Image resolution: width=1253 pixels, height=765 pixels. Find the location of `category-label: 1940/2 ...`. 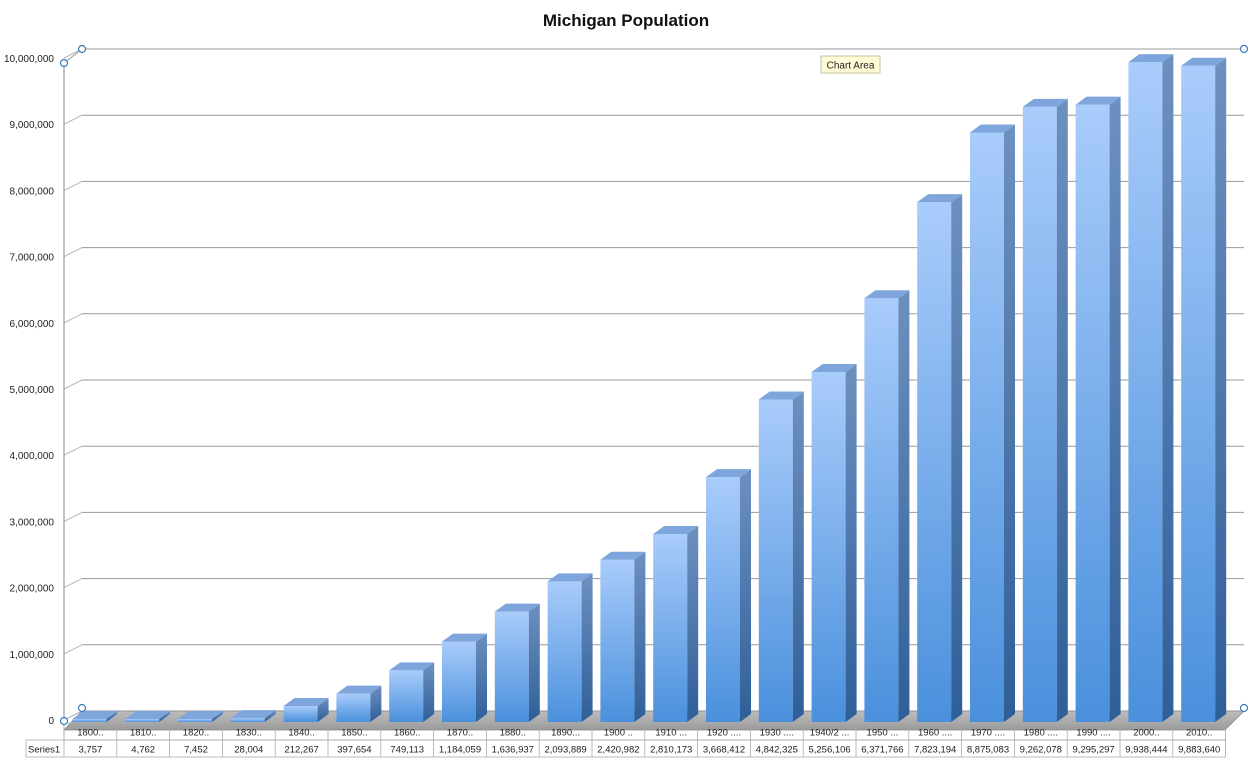

category-label: 1940/2 ... is located at coordinates (830, 733).